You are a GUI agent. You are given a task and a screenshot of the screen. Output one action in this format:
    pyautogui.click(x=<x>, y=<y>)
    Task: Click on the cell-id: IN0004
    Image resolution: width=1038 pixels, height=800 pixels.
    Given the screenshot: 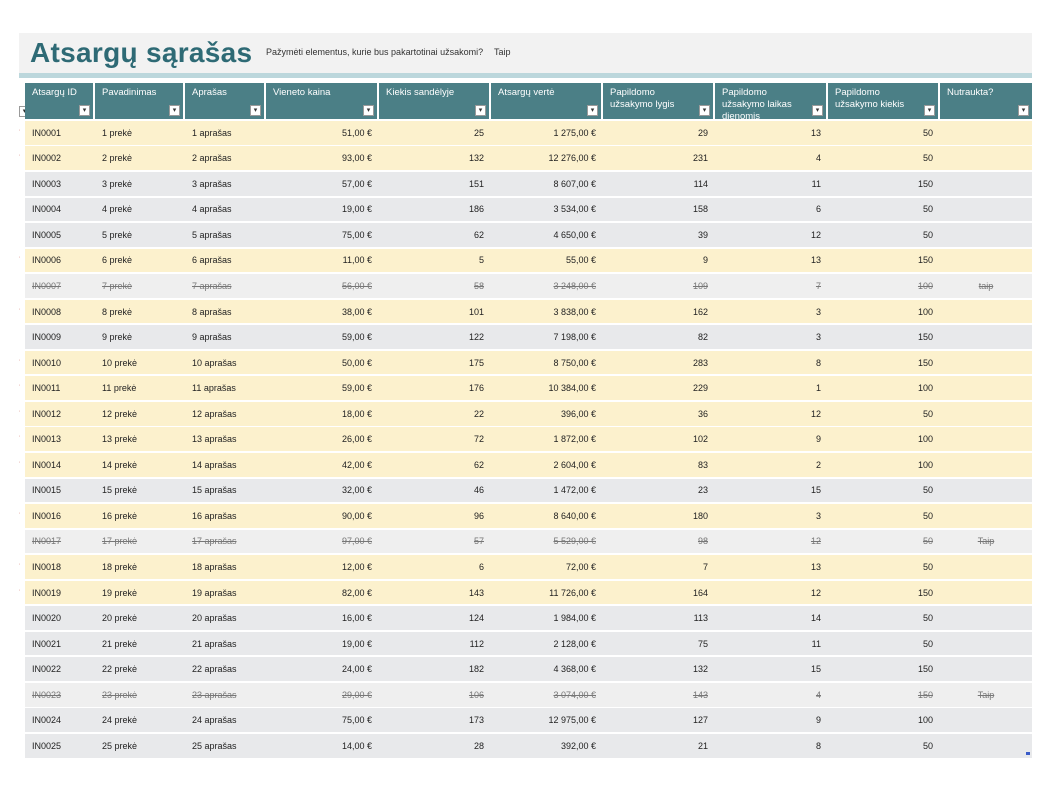 What is the action you would take?
    pyautogui.click(x=60, y=210)
    